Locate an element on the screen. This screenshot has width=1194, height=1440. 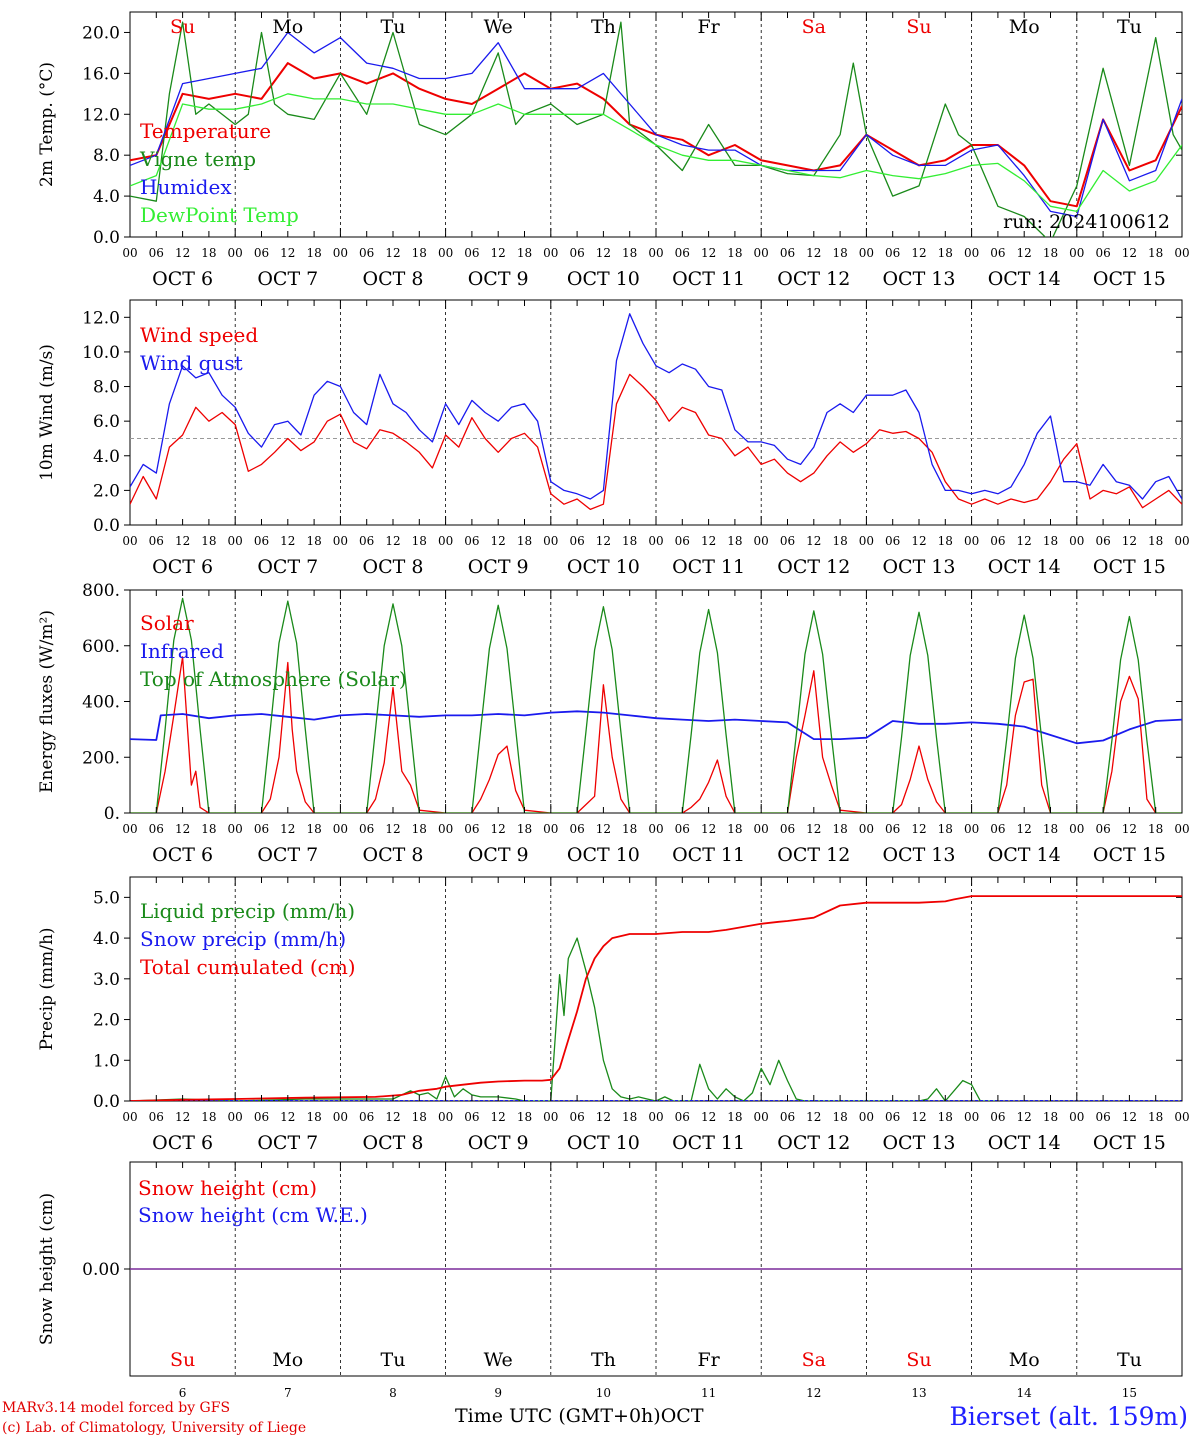
day-number-label: 10 is located at coordinates (603, 1393).